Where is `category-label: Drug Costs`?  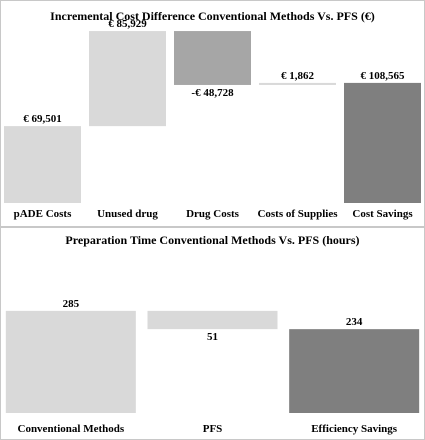 category-label: Drug Costs is located at coordinates (213, 214).